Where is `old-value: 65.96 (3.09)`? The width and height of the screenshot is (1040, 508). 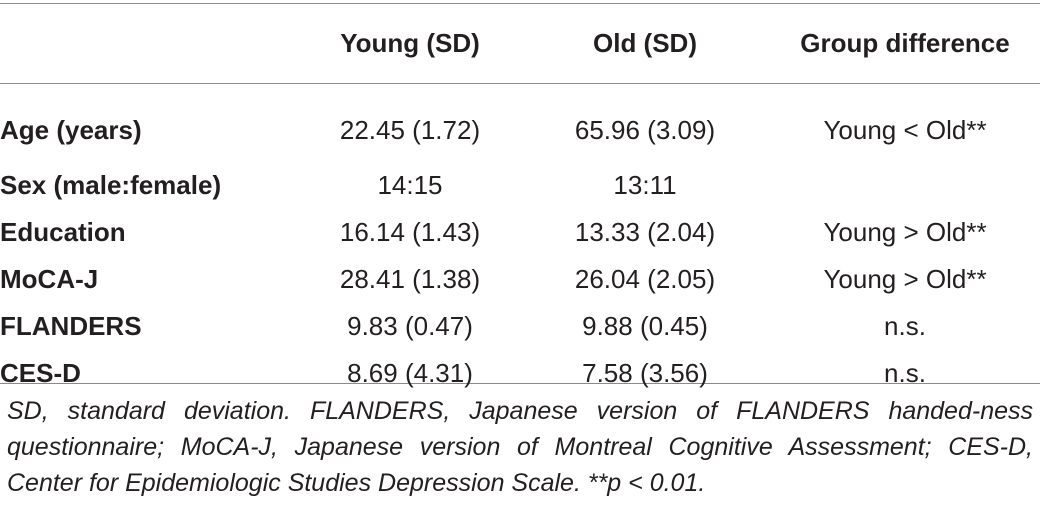 old-value: 65.96 (3.09) is located at coordinates (645, 130).